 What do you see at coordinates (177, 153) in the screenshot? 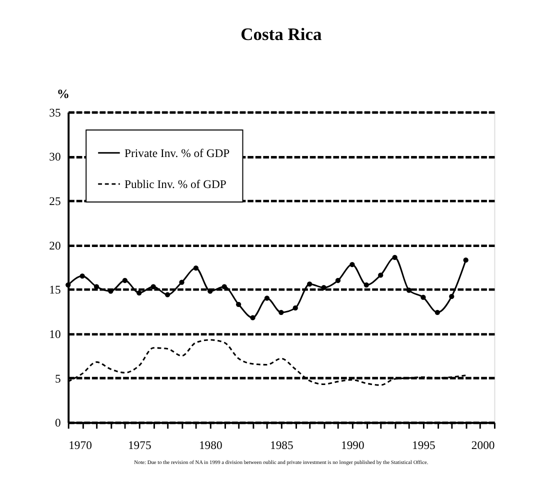
I see `legend-label: Private Inv. % of GDP` at bounding box center [177, 153].